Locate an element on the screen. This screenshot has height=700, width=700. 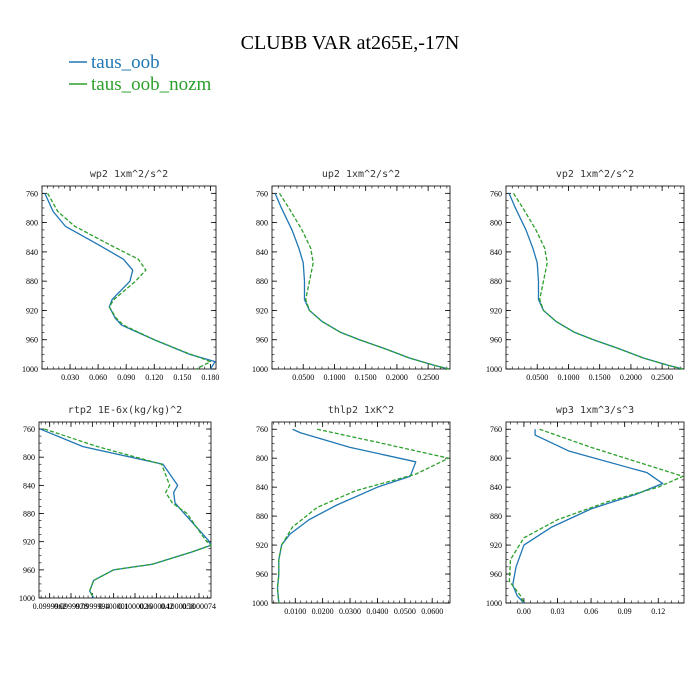
x-tick-label: 0.180 is located at coordinates (210, 377).